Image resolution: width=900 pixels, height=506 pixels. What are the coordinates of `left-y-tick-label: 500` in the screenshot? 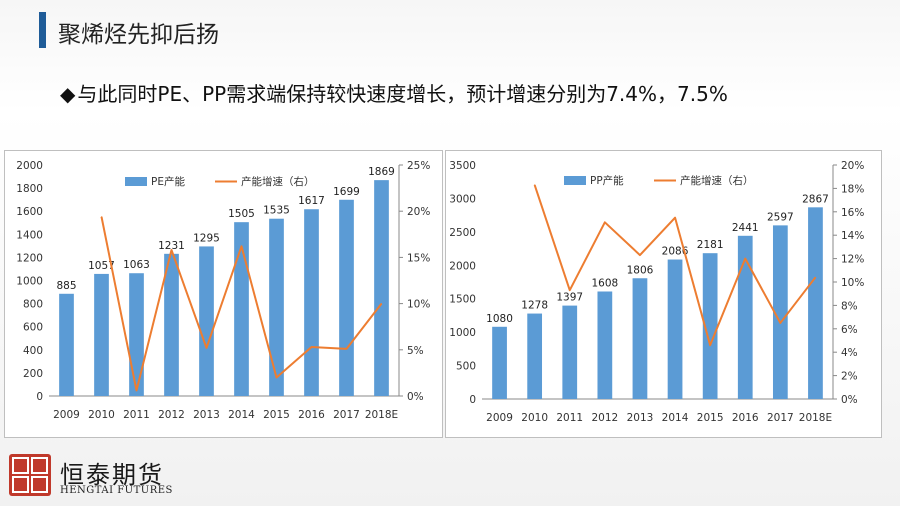 It's located at (466, 367).